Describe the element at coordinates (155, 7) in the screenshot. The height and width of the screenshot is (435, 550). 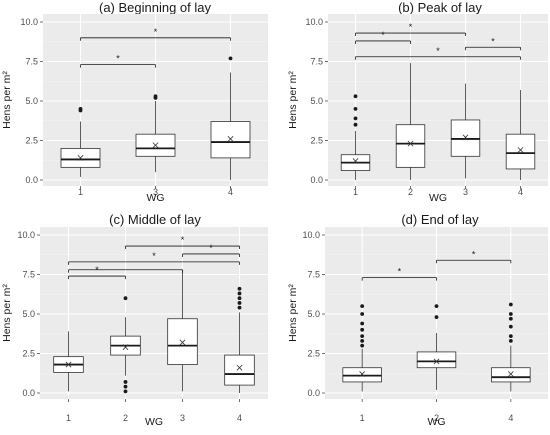
I see `panel-title: (a) Beginning of lay` at that location.